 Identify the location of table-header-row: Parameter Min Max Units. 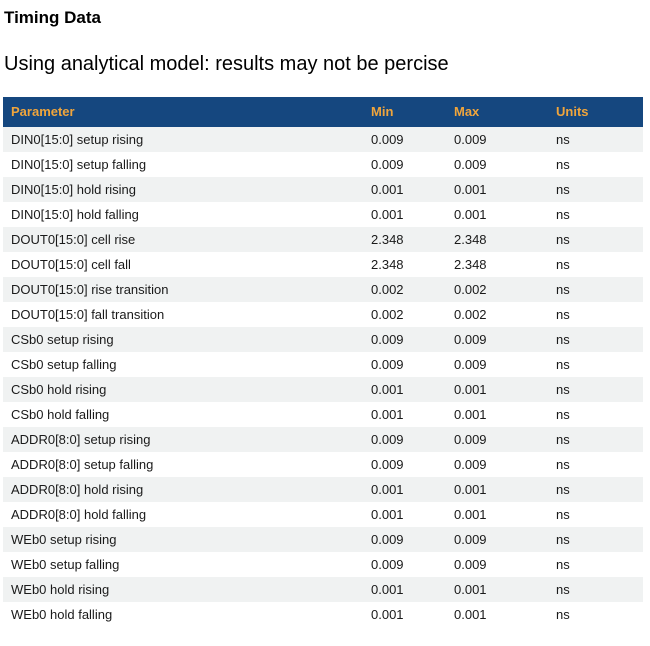
(323, 111).